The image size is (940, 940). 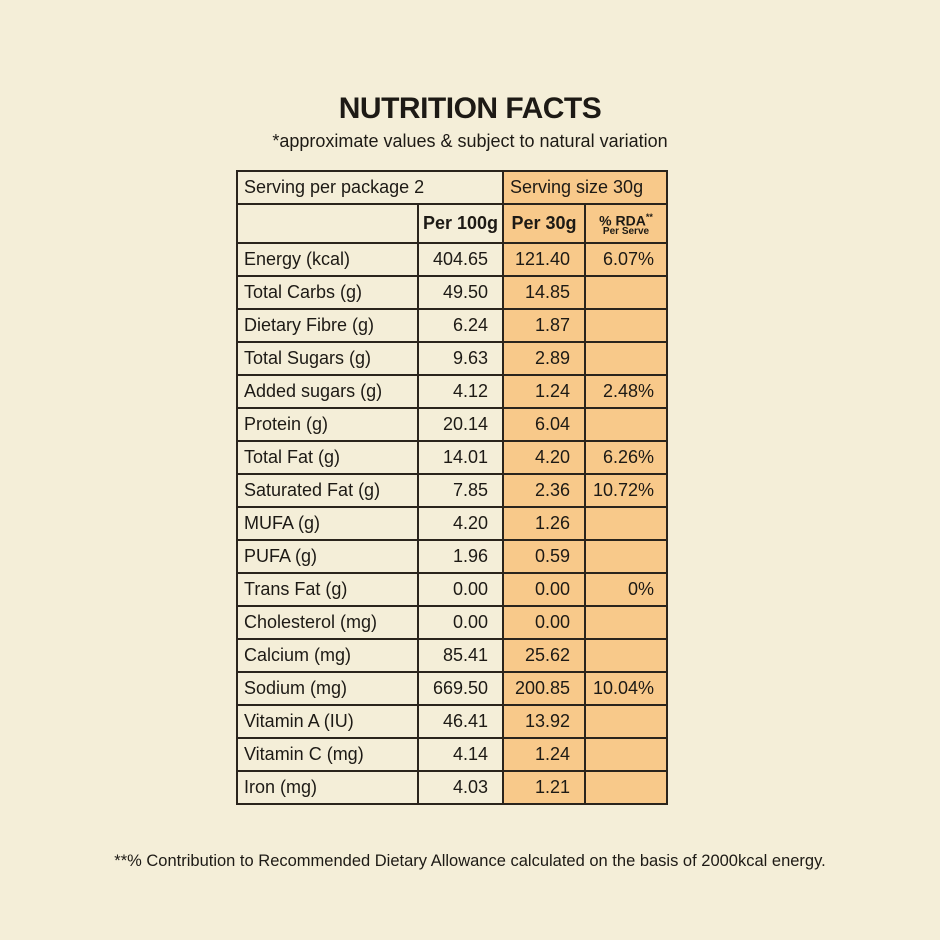 What do you see at coordinates (544, 358) in the screenshot?
I see `per-30g: 2.89` at bounding box center [544, 358].